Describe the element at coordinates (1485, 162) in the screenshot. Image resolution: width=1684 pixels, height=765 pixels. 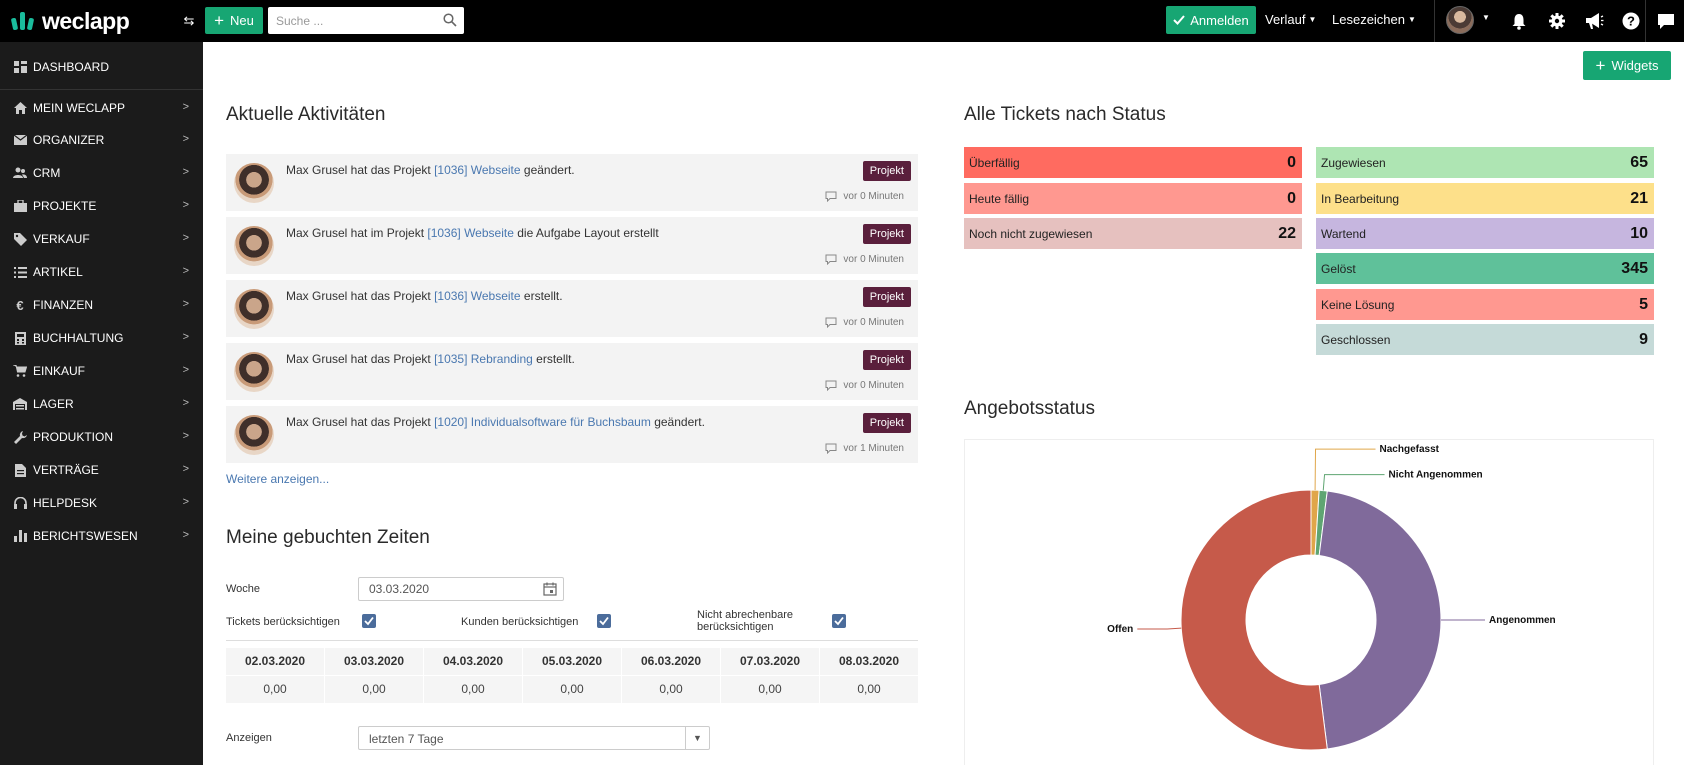
I see `ticket-status-assigned: Zugewiesen 65` at that location.